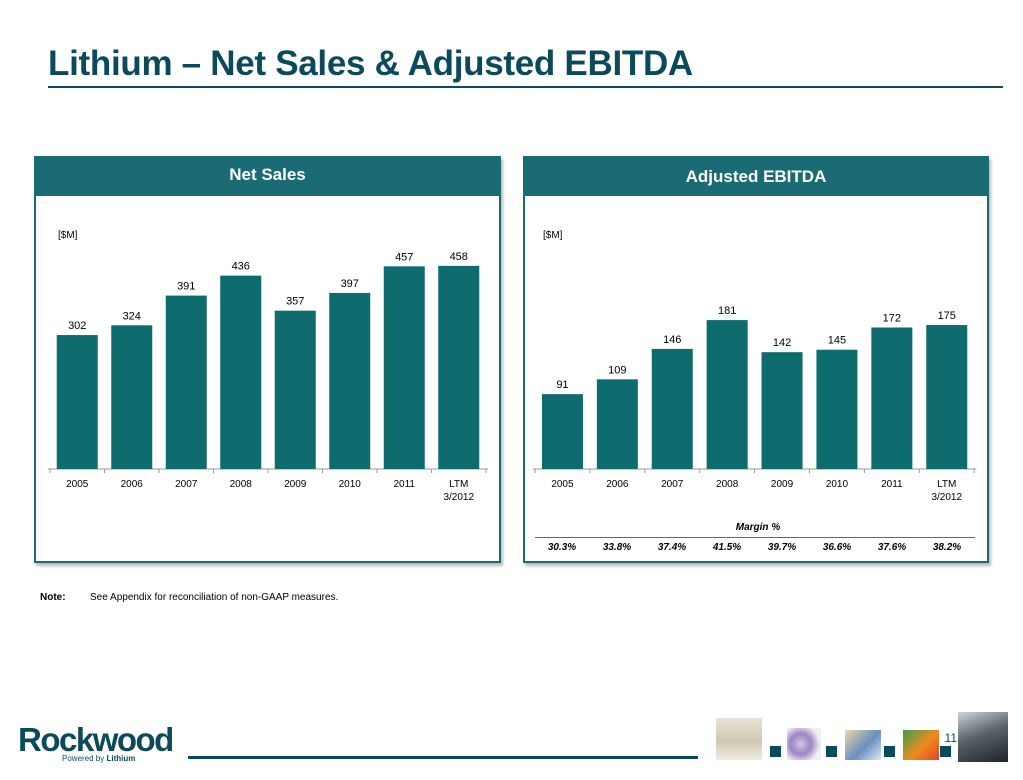  Describe the element at coordinates (295, 302) in the screenshot. I see `data-label: 357` at that location.